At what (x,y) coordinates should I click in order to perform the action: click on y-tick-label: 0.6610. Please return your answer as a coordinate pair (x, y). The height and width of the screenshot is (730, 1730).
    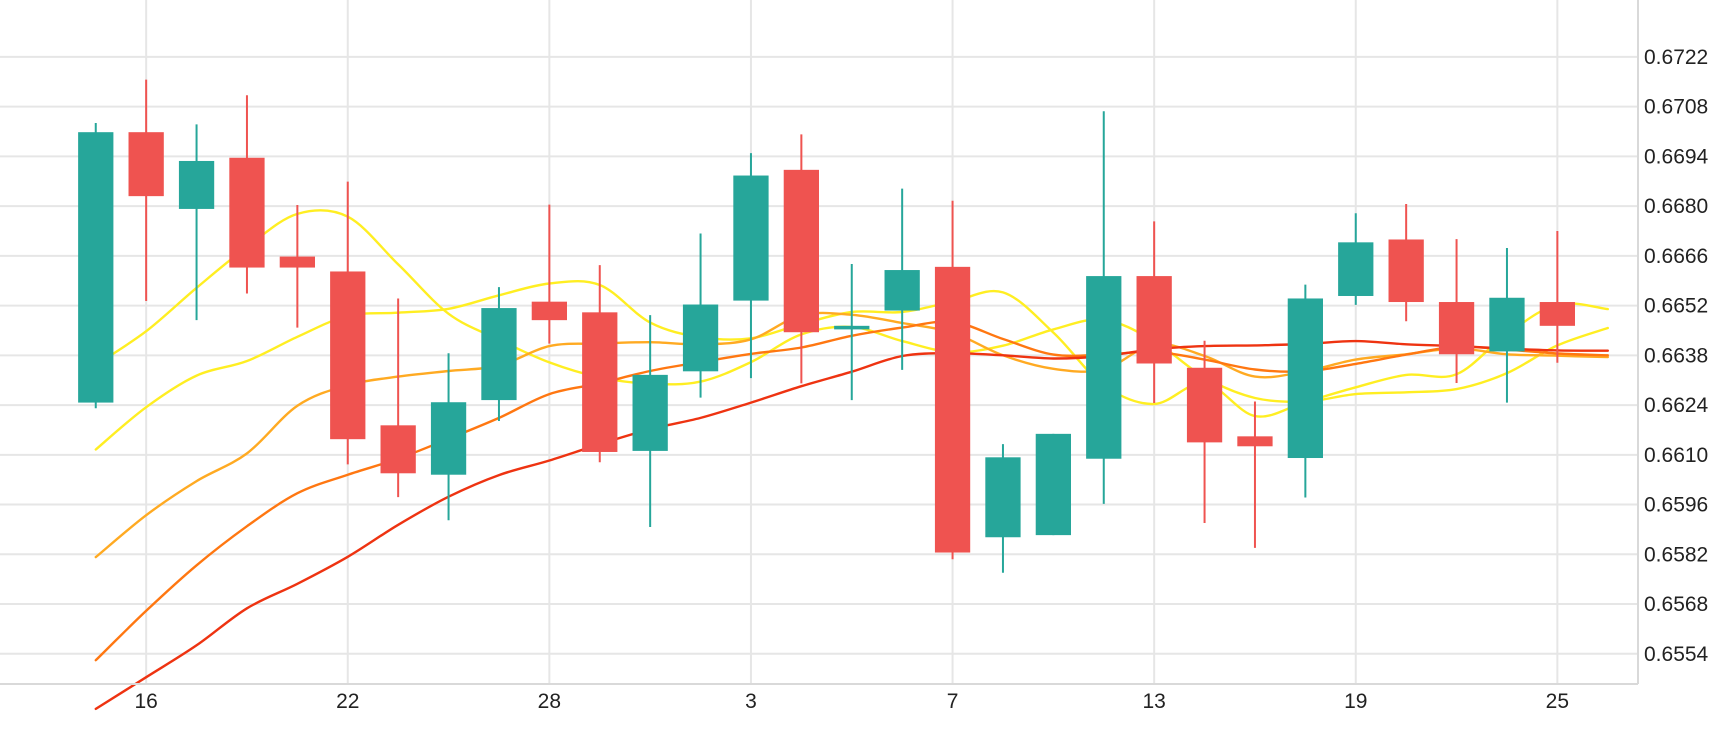
    Looking at the image, I should click on (1676, 455).